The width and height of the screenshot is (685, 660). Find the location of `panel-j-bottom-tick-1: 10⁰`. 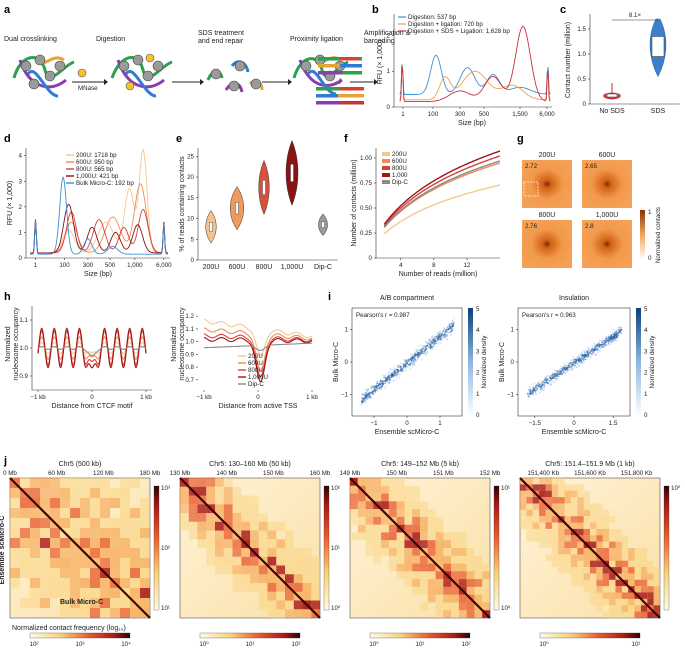

panel-j-bottom-tick-1: 10⁰ is located at coordinates (204, 644).